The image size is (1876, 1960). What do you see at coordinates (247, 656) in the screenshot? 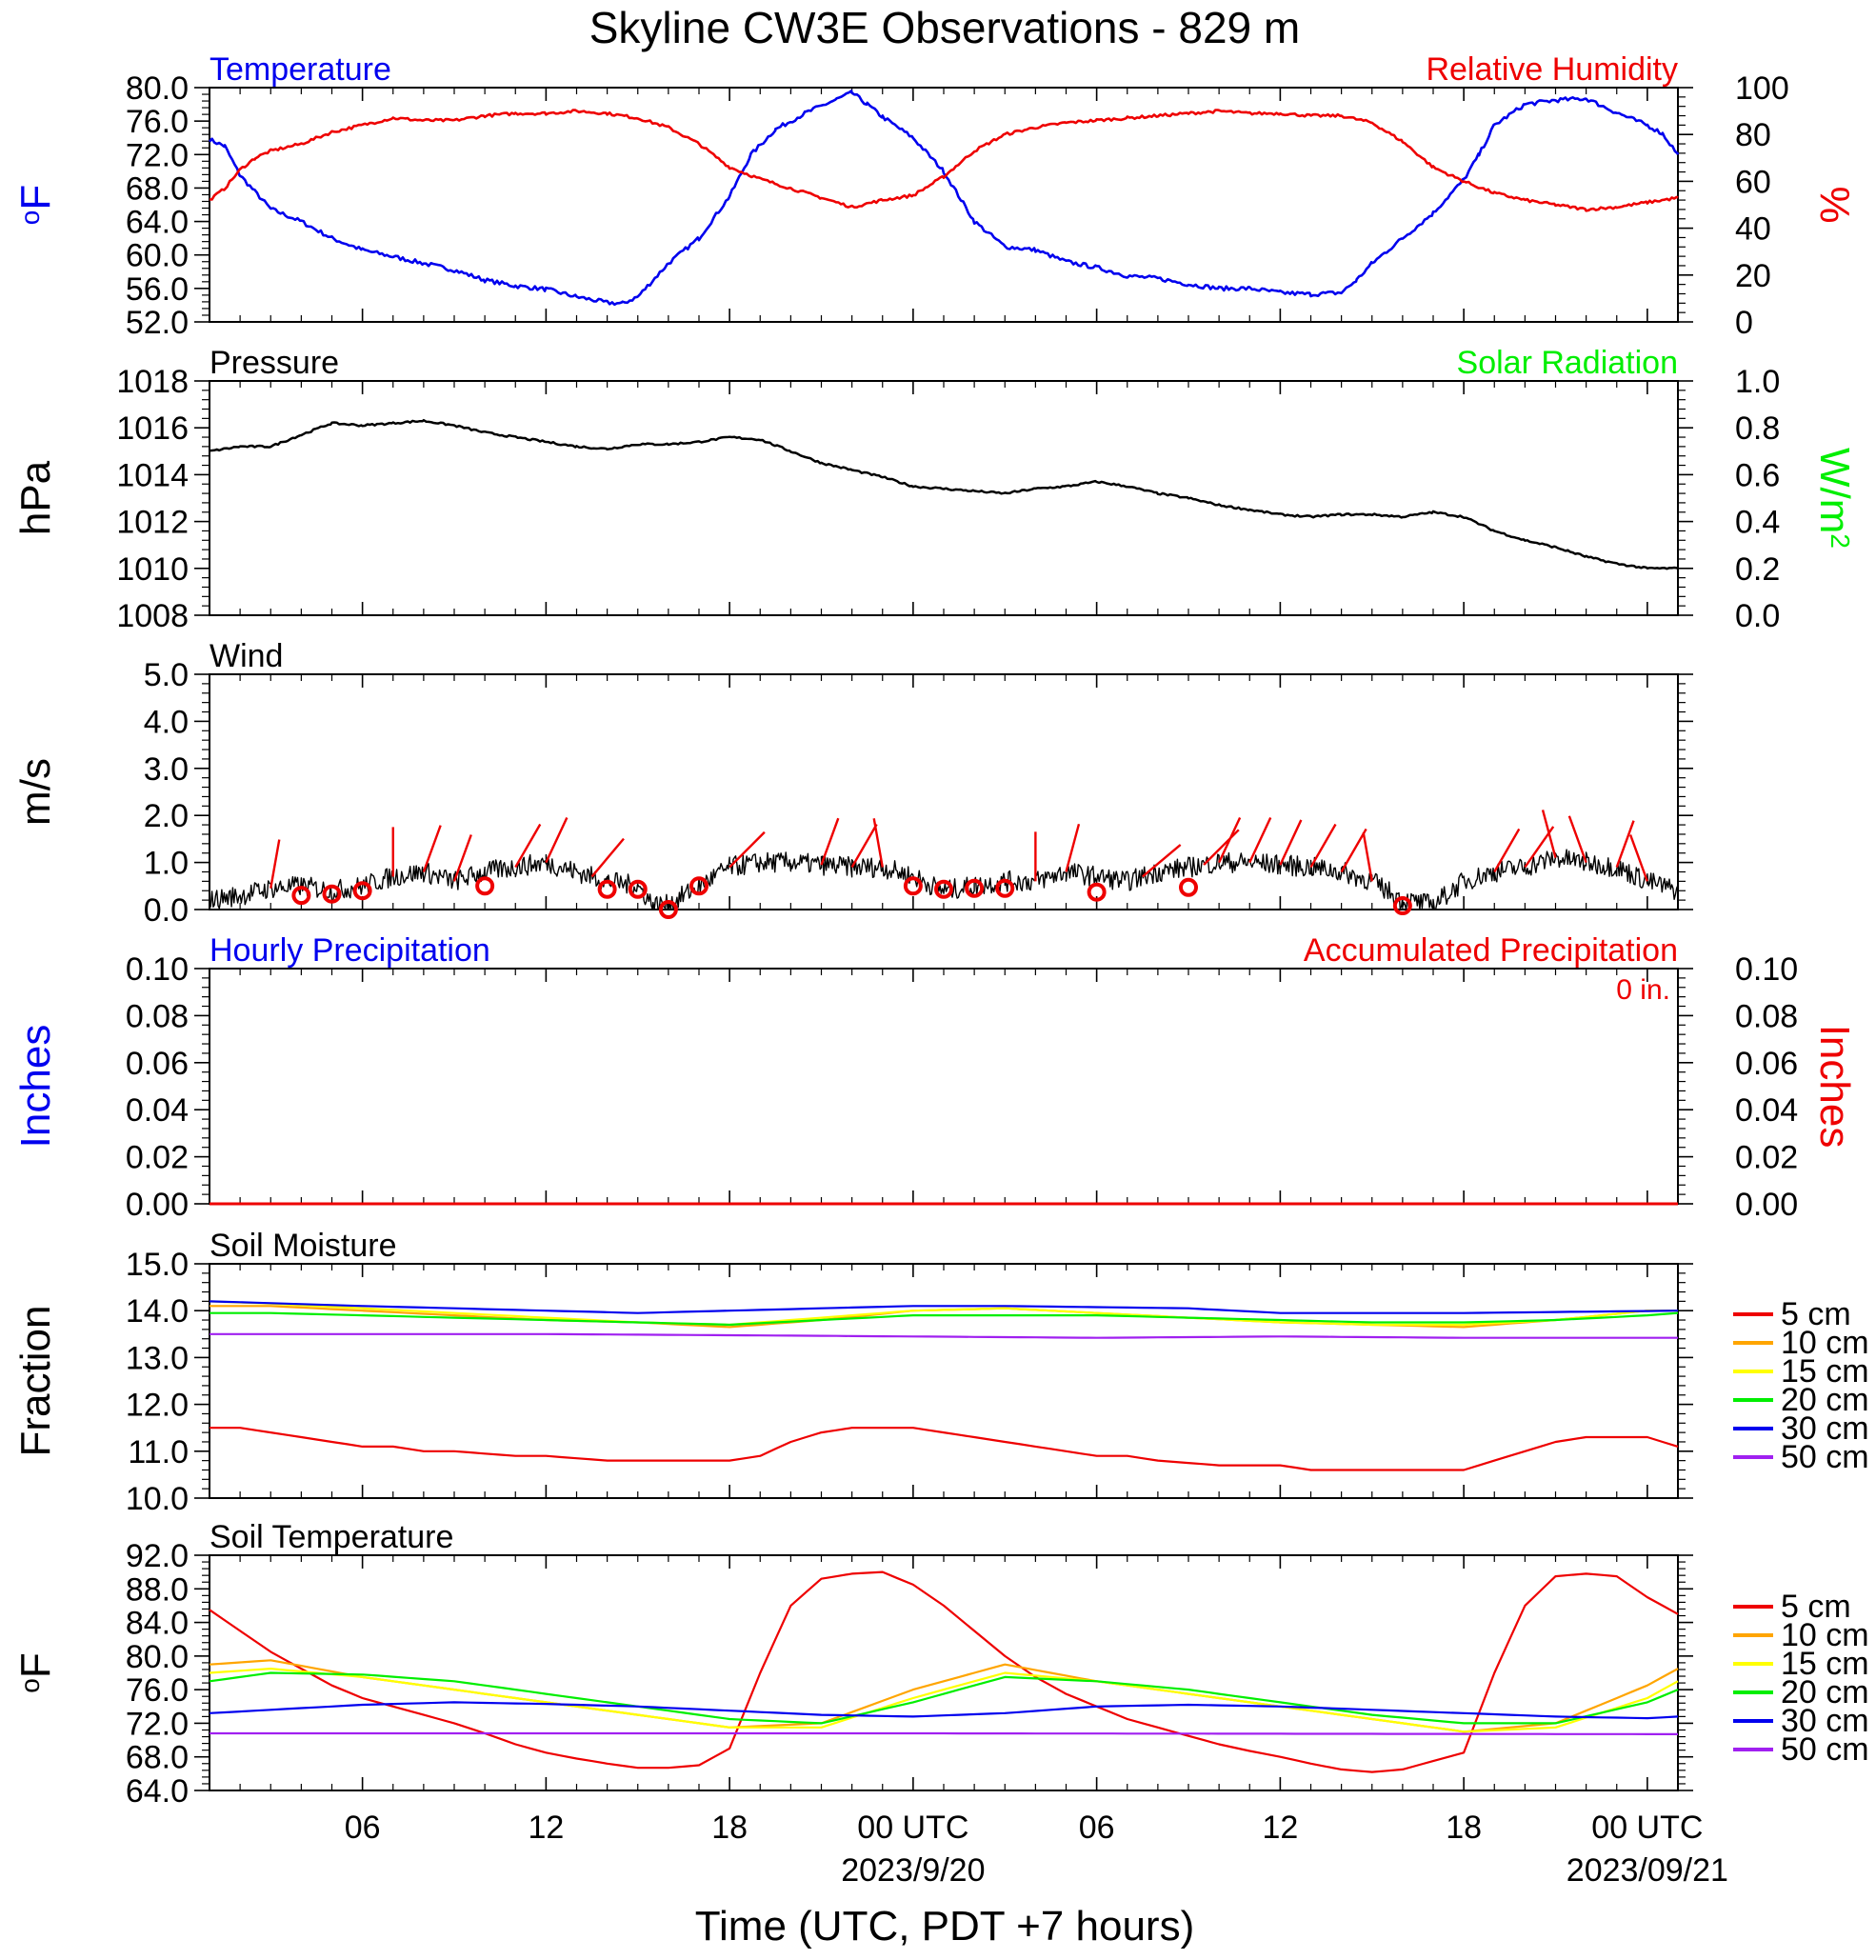
I see `panel-title: Wind` at bounding box center [247, 656].